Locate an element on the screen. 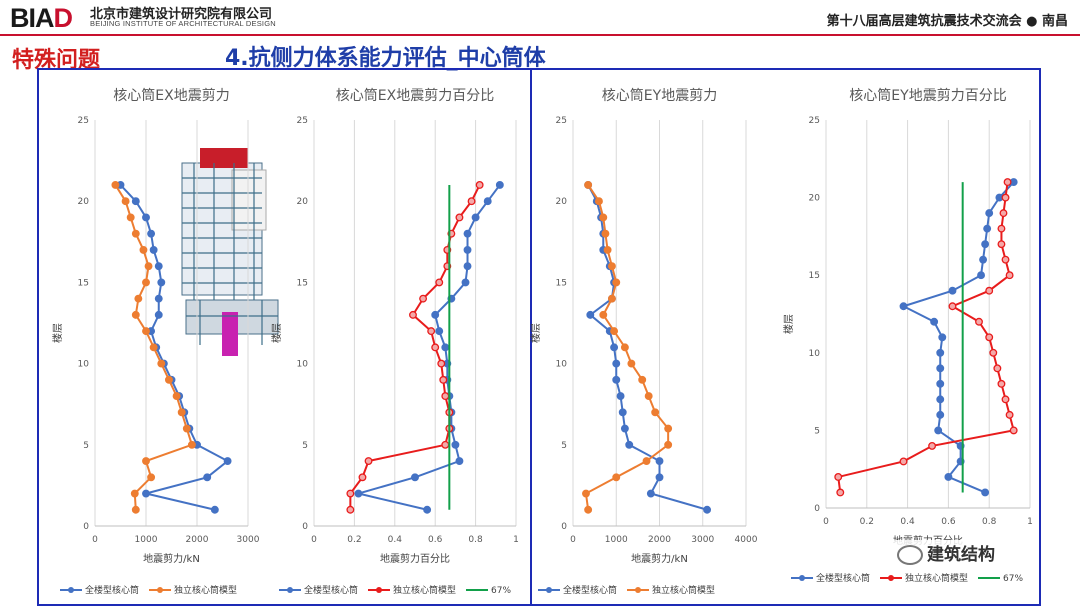 The image size is (1080, 608). legend-label: 独立核心筒模型 is located at coordinates (936, 578).